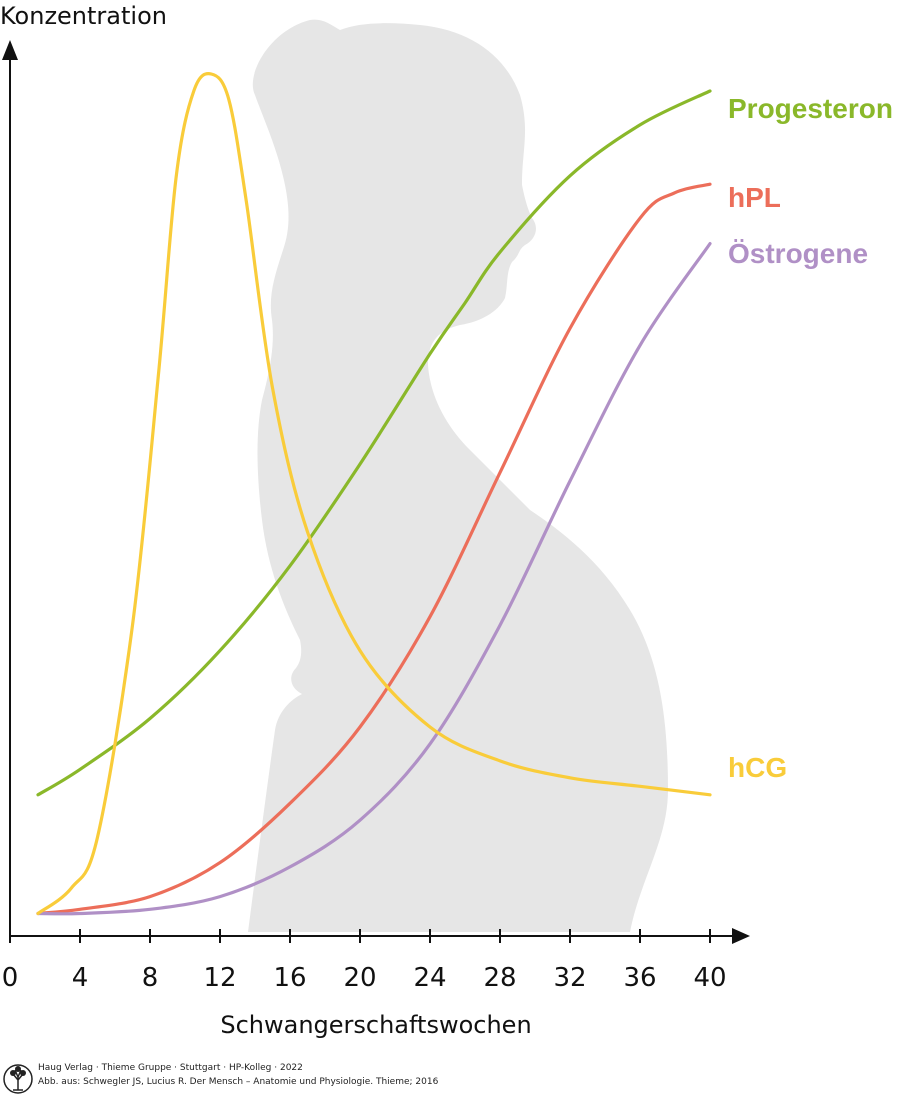  I want to click on tree-logo-icon, so click(18, 1079).